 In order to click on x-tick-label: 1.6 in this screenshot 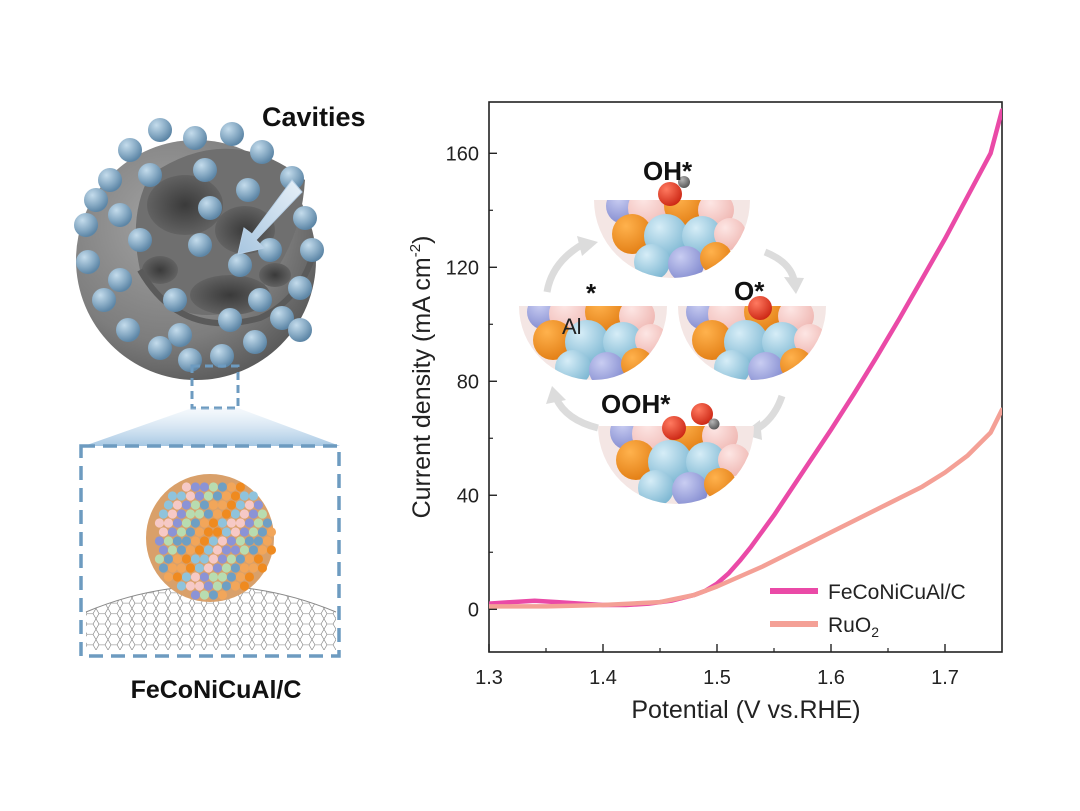, I will do `click(831, 678)`.